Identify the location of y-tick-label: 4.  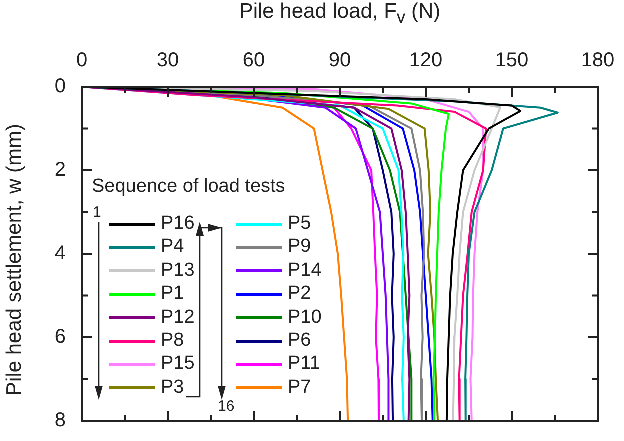
(60, 253).